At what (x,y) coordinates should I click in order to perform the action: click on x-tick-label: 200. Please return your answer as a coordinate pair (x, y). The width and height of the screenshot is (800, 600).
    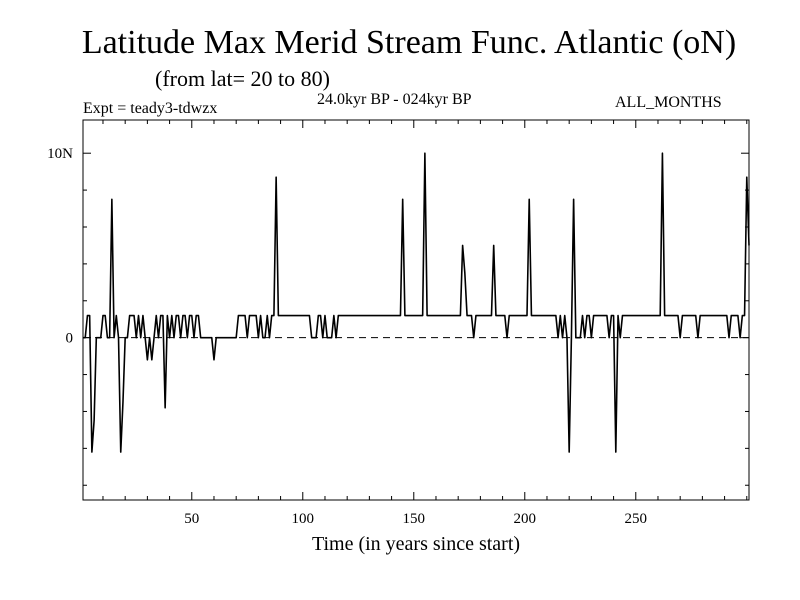
    Looking at the image, I should click on (525, 519).